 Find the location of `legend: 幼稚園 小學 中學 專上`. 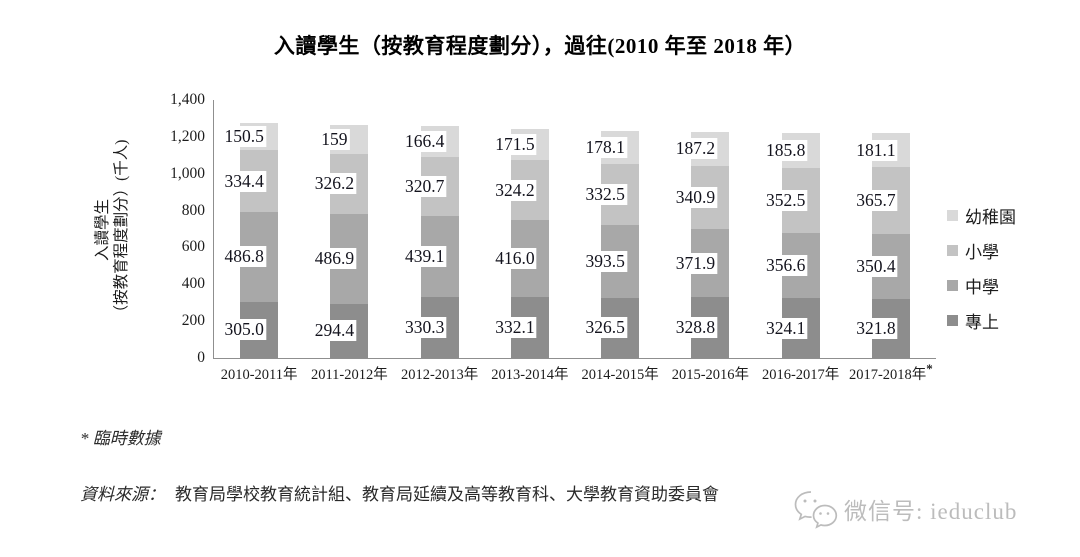

legend: 幼稚園 小學 中學 專上 is located at coordinates (981, 268).